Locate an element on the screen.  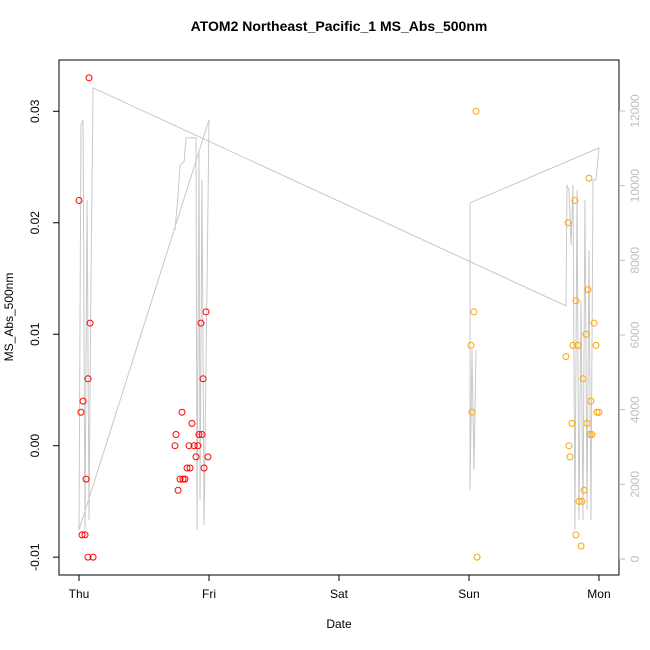
y2-tick-label: 6000 is located at coordinates (635, 334).